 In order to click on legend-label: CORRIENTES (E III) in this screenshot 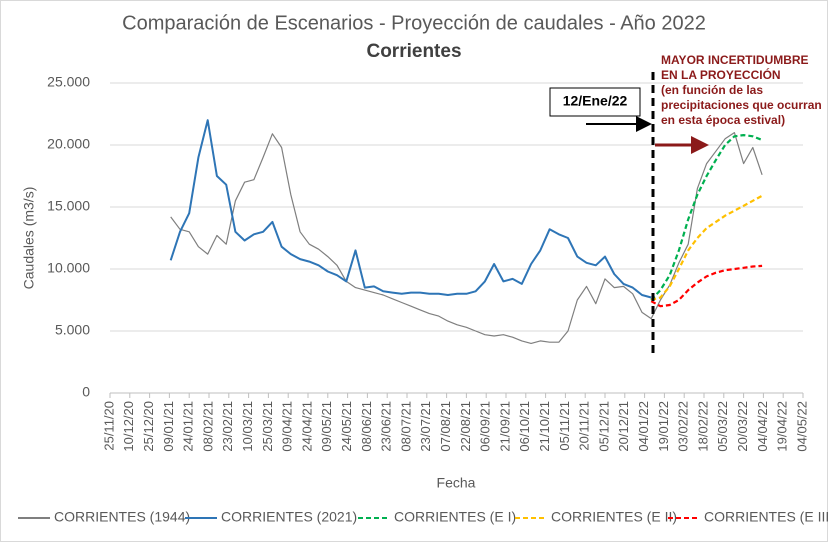, I will do `click(766, 517)`.